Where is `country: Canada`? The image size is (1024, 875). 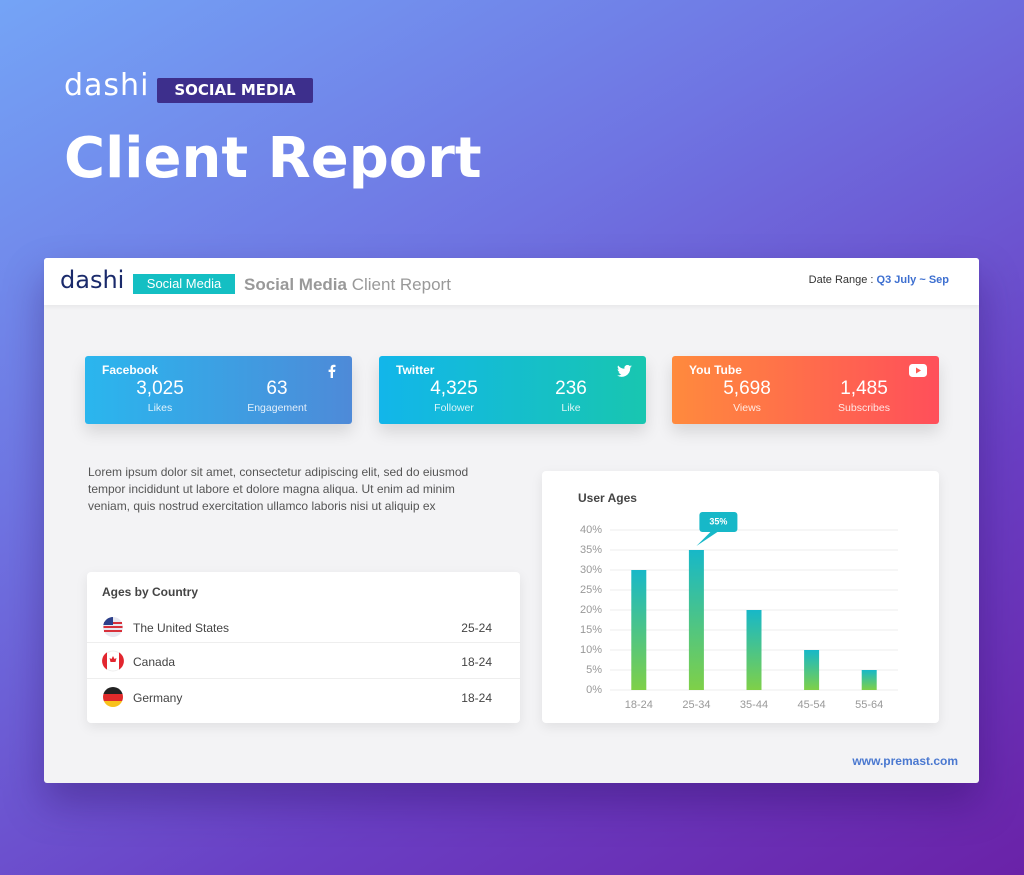
country: Canada is located at coordinates (154, 662).